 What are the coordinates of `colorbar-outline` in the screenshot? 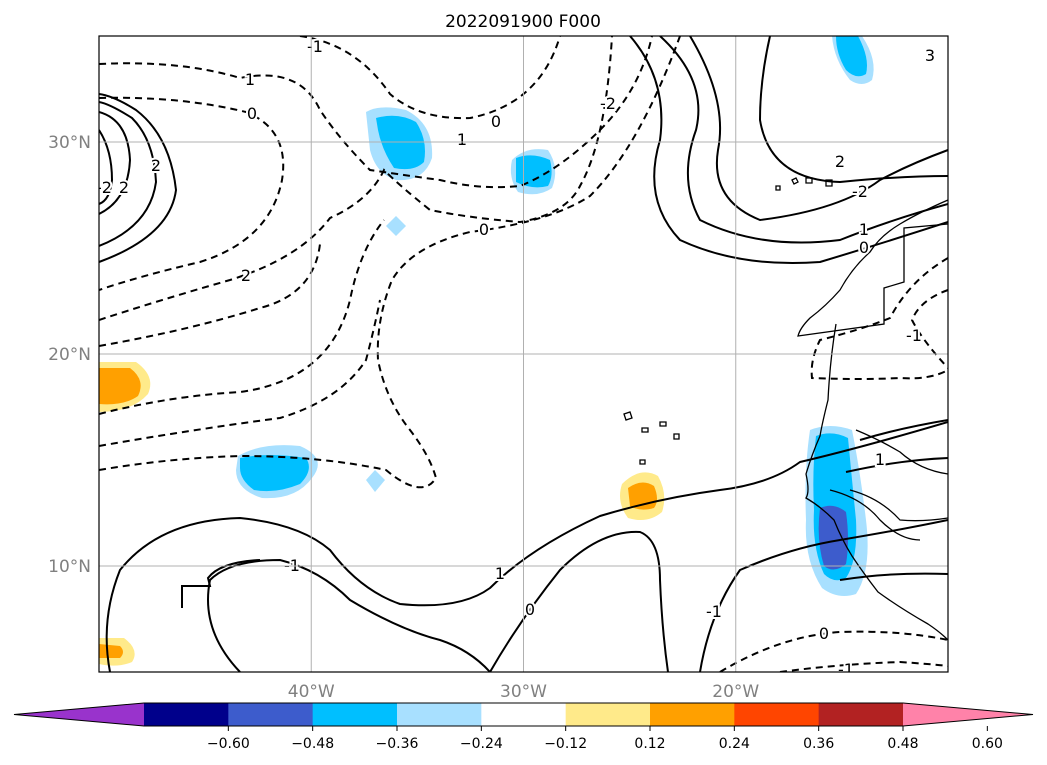 It's located at (523, 714).